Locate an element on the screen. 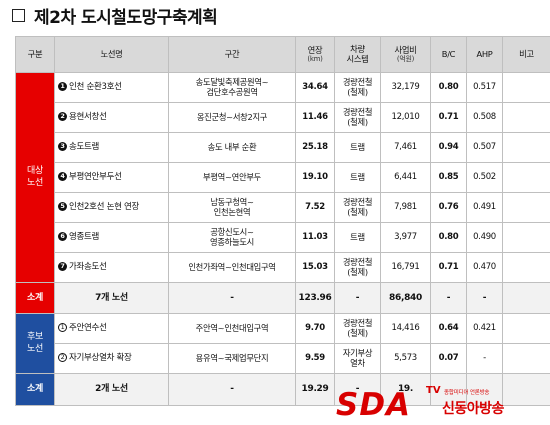  subtotal-row: 소계 2개 노선 -19.29-19. is located at coordinates (282, 389).